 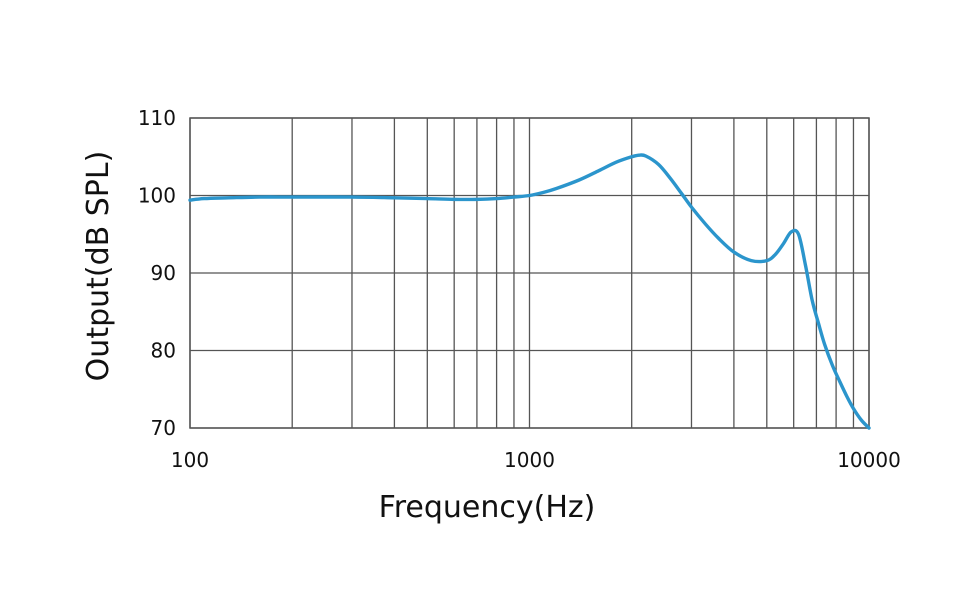 What do you see at coordinates (157, 196) in the screenshot?
I see `y-tick-label: 100` at bounding box center [157, 196].